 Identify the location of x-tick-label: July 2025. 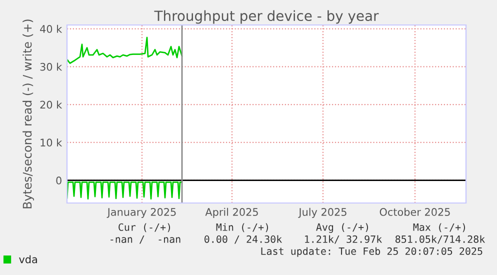
(322, 213).